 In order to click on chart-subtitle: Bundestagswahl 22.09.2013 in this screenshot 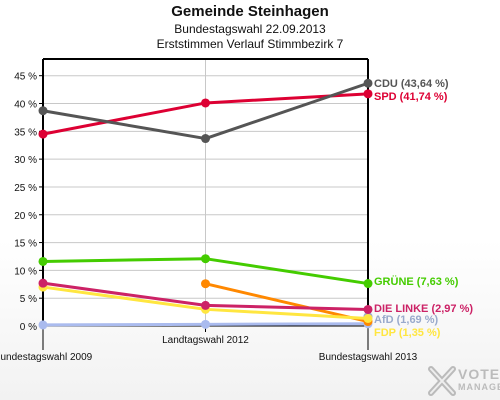, I will do `click(250, 29)`.